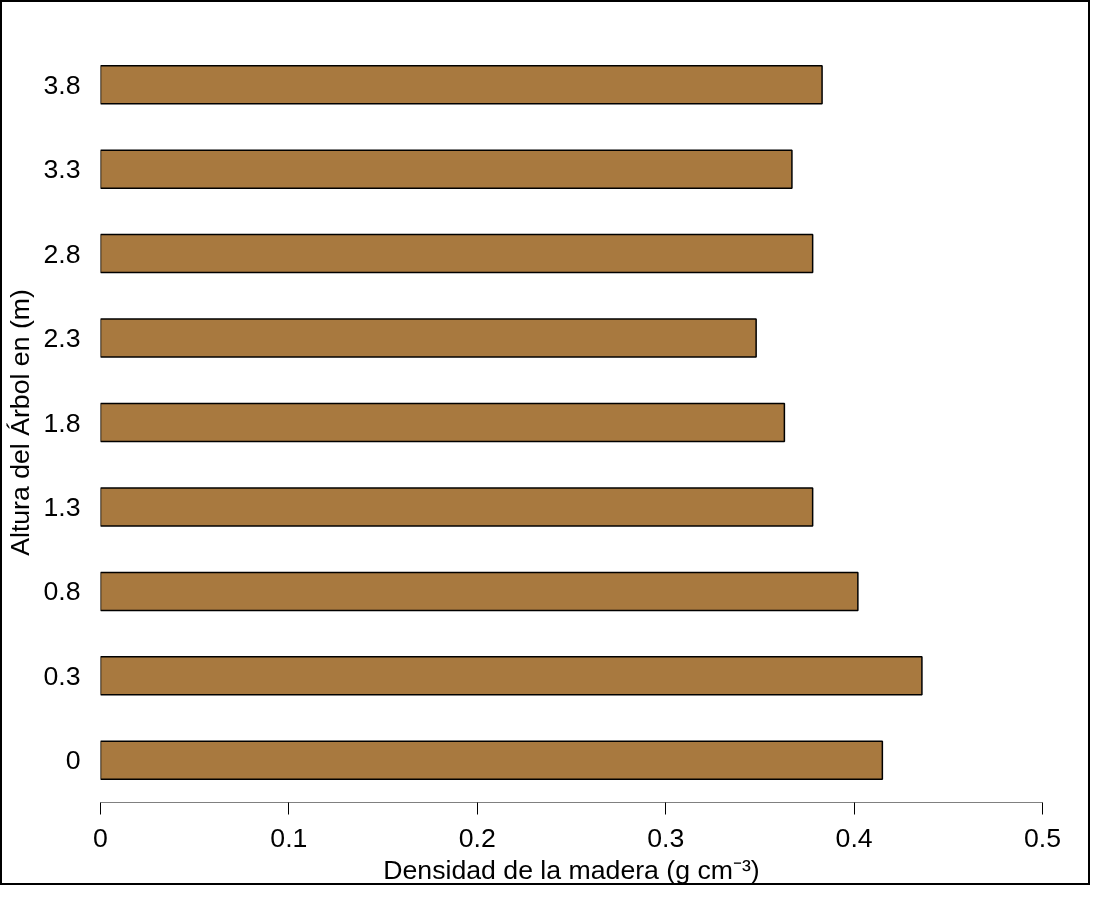  I want to click on y-tick-label: 3.3, so click(62, 169).